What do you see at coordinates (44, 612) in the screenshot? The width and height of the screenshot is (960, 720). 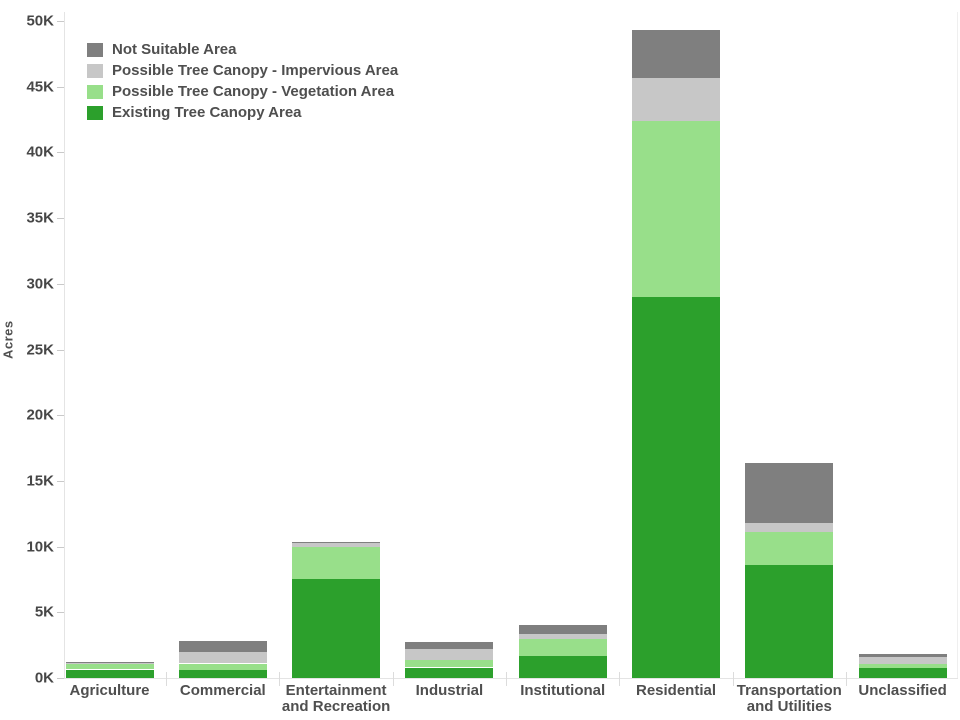 I see `y-tick-label: 5K` at bounding box center [44, 612].